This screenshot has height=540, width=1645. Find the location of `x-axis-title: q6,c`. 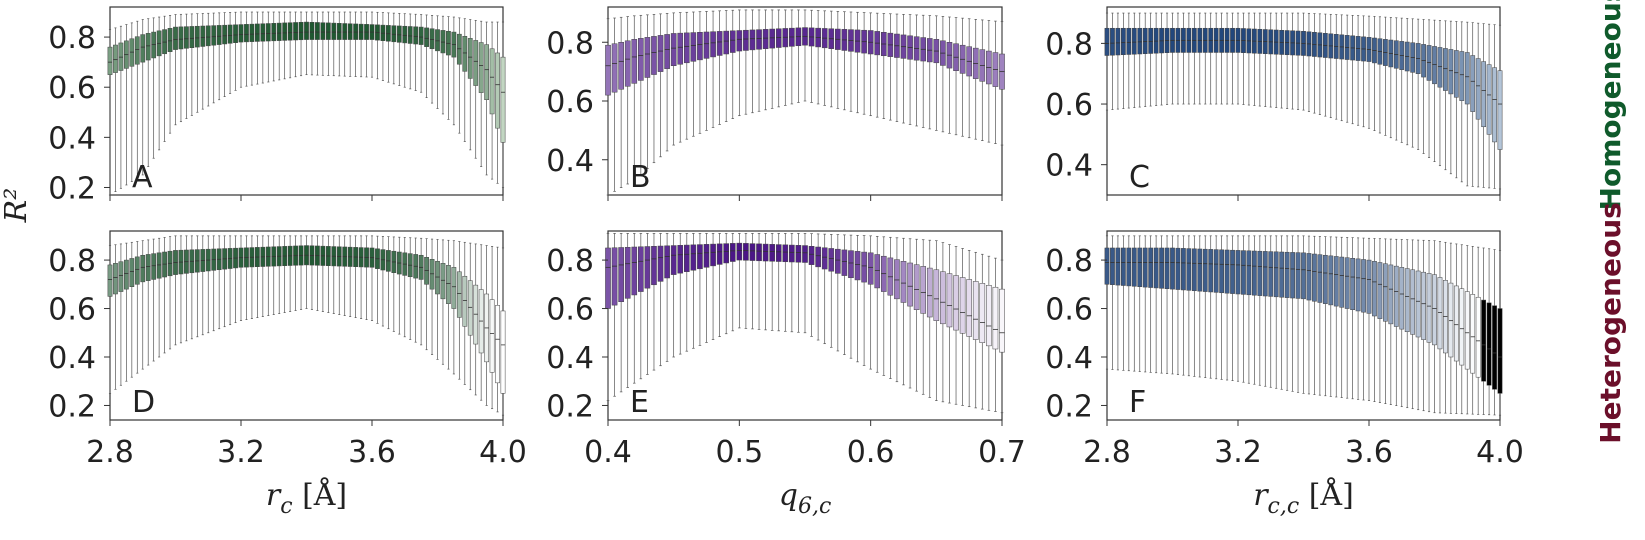

x-axis-title: q6,c is located at coordinates (805, 498).